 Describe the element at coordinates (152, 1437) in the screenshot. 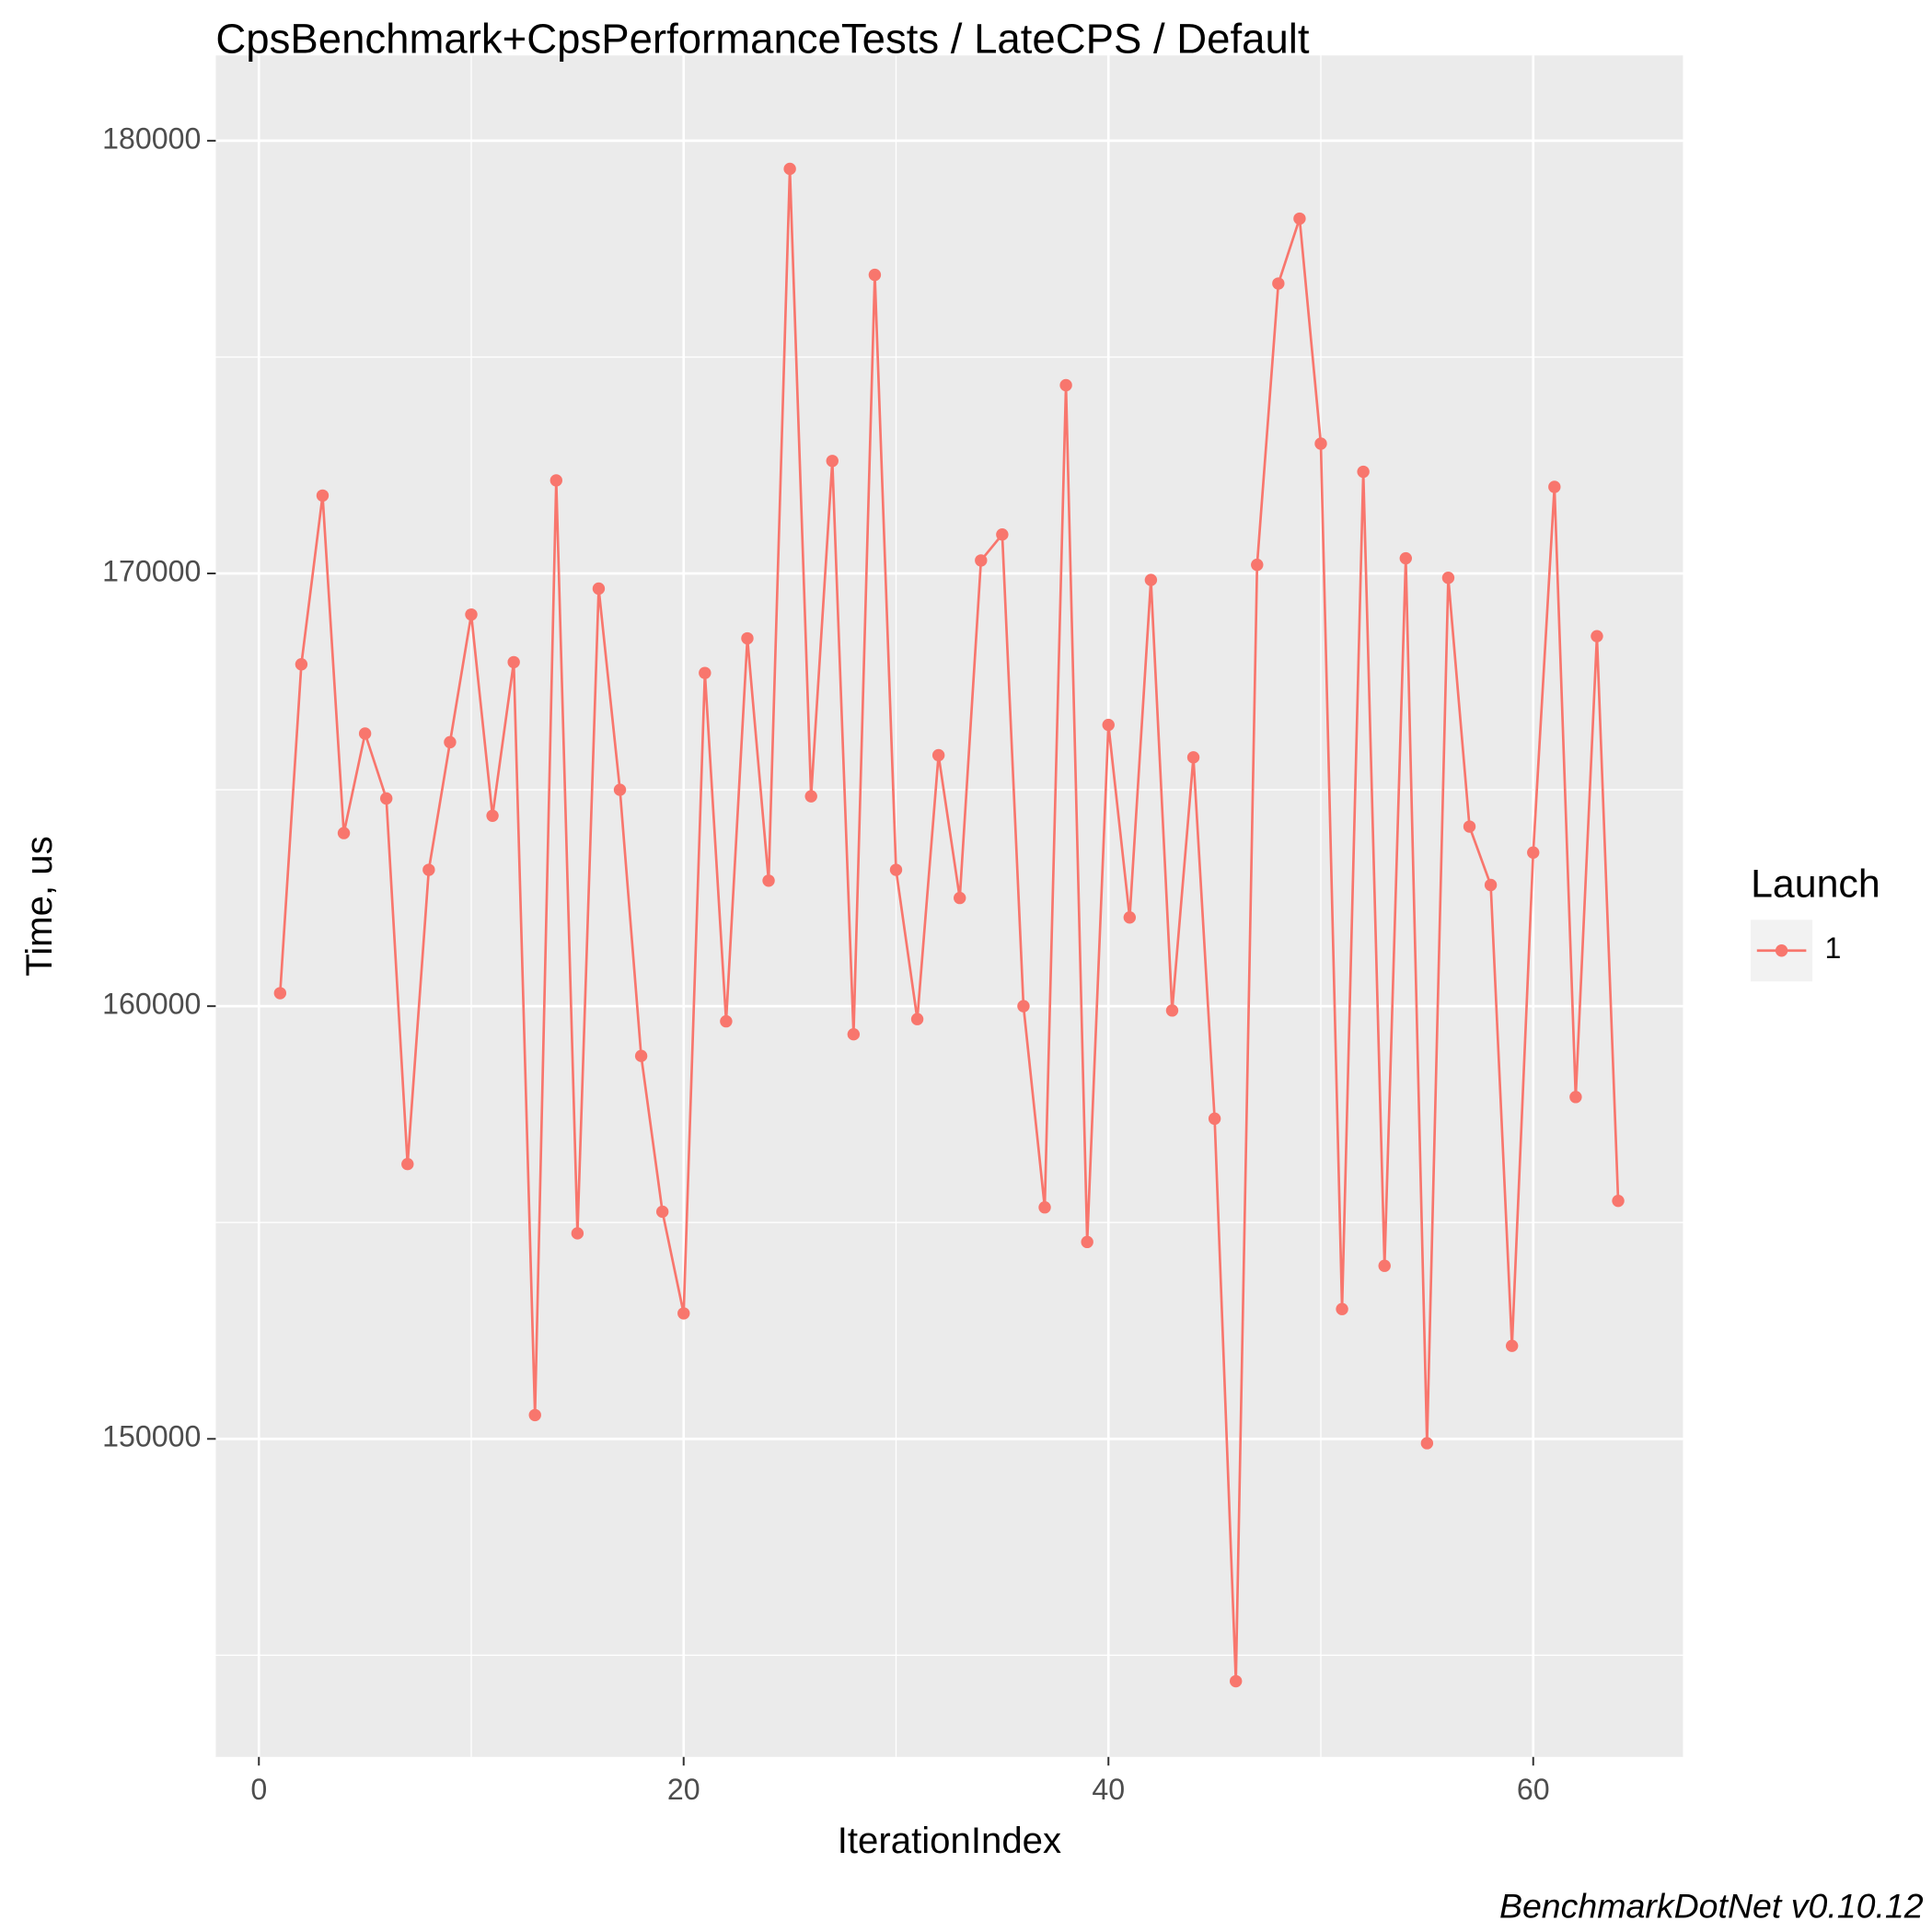

I see `y-tick-label: 150000` at that location.